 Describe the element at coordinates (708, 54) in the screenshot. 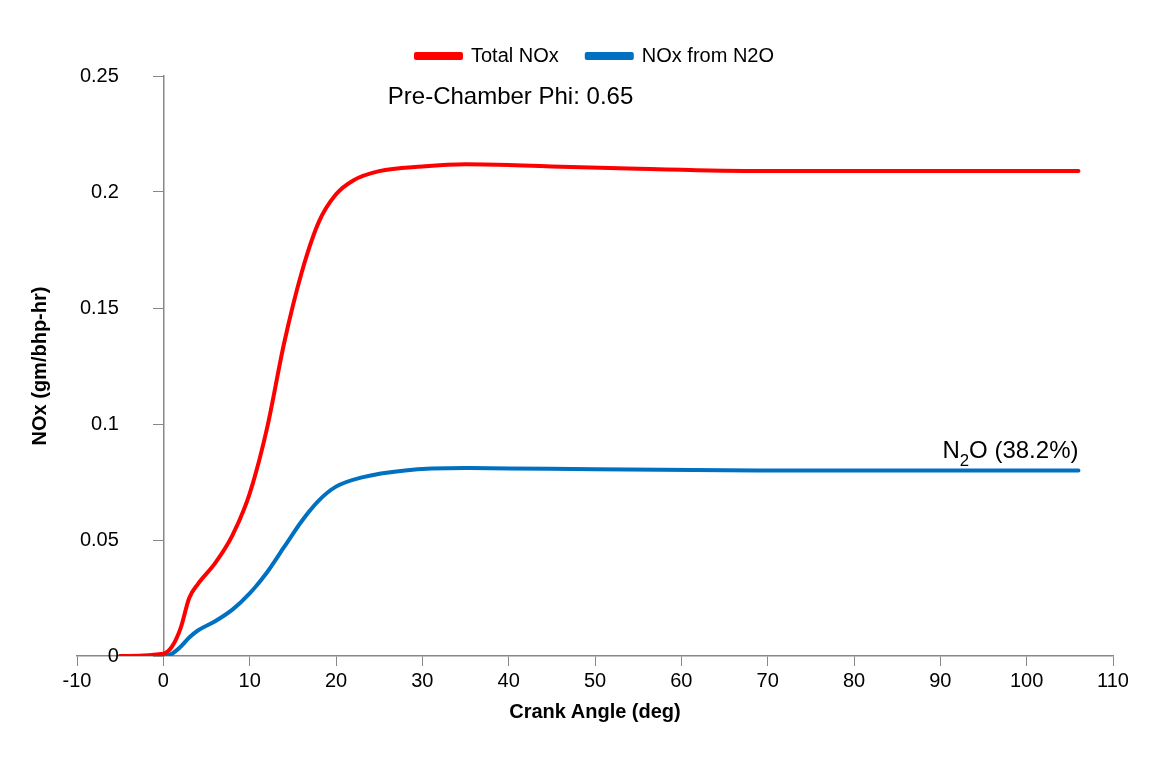

I see `legend-label: NOx from N2O` at that location.